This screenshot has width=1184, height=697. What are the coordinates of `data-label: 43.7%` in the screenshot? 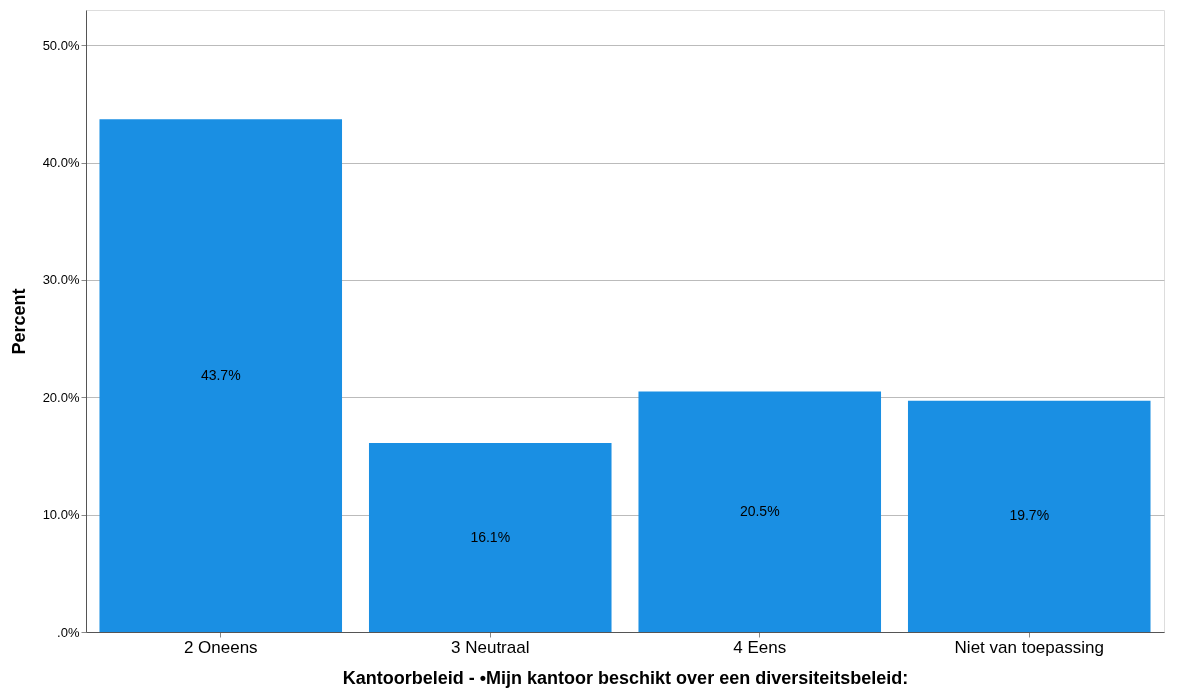 It's located at (220, 374).